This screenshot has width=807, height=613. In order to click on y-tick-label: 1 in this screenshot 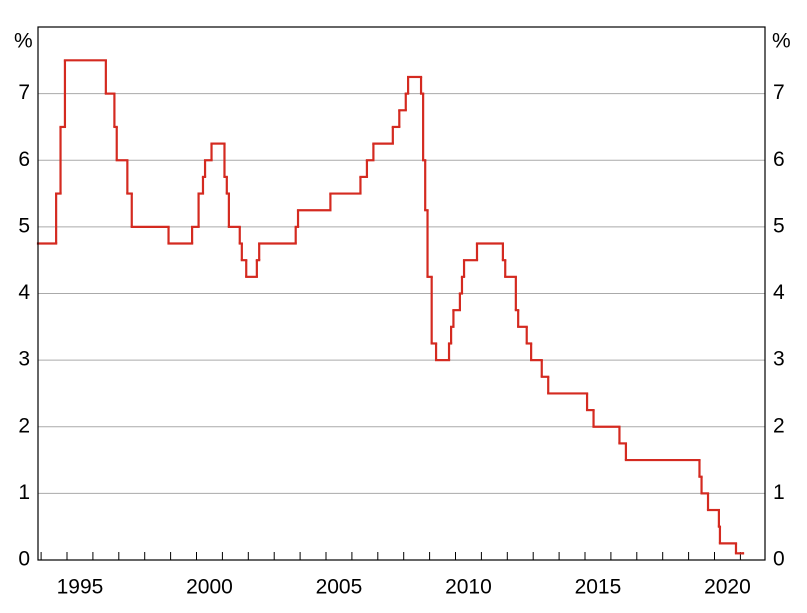, I will do `click(24, 492)`.